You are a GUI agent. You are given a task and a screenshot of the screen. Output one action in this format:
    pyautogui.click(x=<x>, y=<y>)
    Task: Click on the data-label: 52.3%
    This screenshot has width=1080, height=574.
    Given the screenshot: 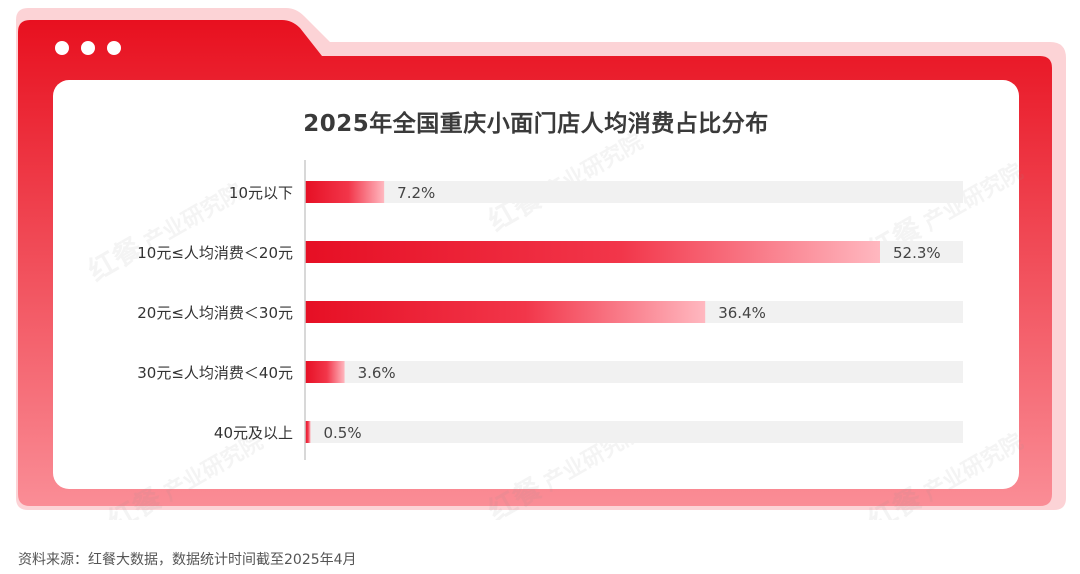 What is the action you would take?
    pyautogui.click(x=917, y=253)
    